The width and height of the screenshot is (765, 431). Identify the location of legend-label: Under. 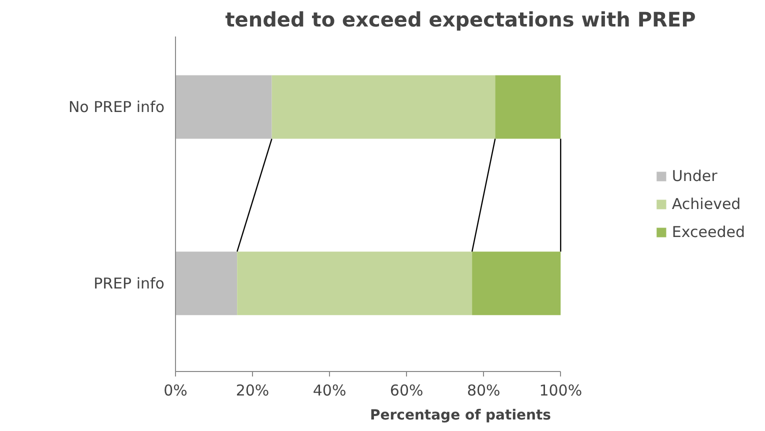
(695, 175).